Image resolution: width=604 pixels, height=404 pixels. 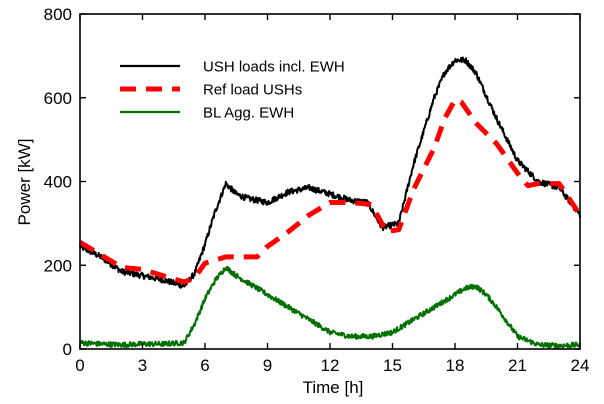 I want to click on x-tick-label: 21, so click(x=517, y=365).